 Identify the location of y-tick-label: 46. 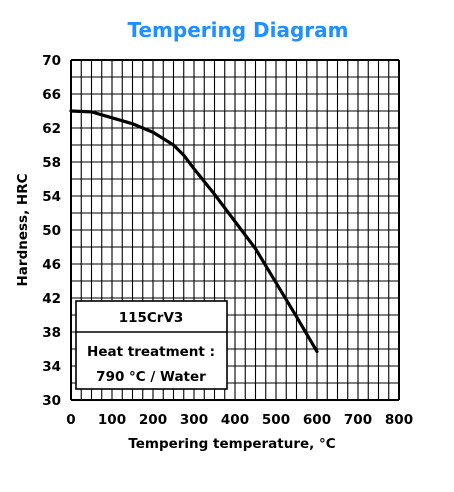
(51, 265).